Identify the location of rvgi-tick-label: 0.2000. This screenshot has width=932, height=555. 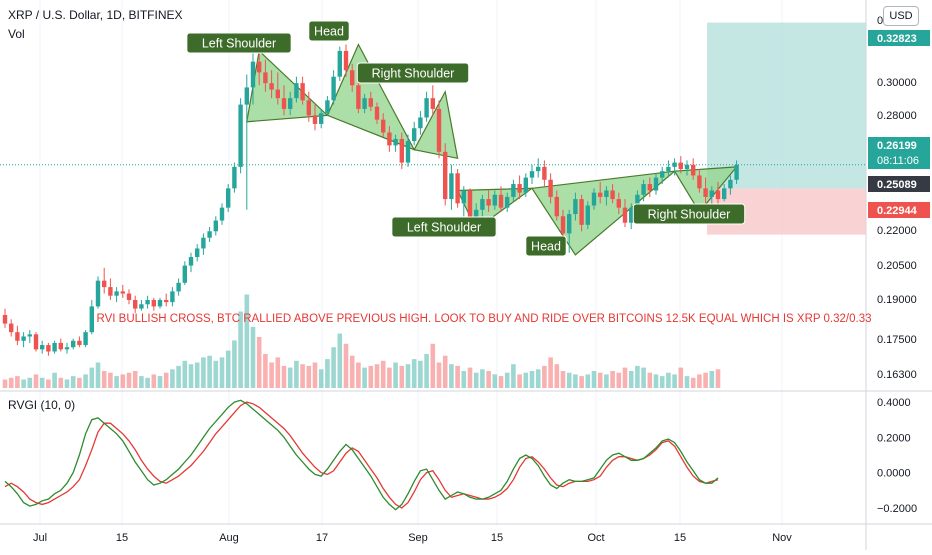
(894, 438).